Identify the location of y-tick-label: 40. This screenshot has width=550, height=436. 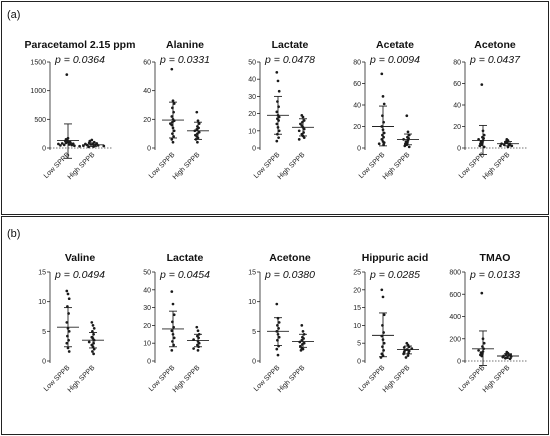
(252, 80).